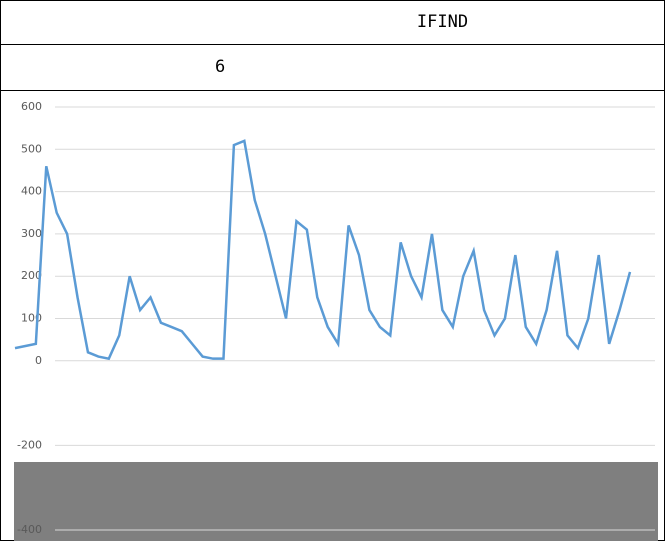 Image resolution: width=667 pixels, height=541 pixels. Describe the element at coordinates (31, 275) in the screenshot. I see `y-tick-label: 200` at that location.